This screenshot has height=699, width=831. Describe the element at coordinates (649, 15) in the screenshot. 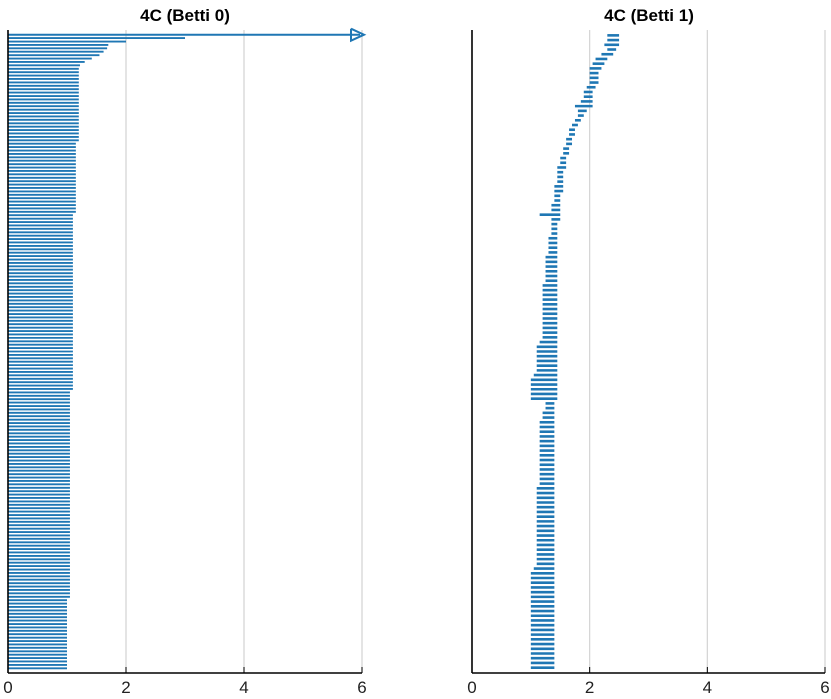

I see `chart-title: 4C (Betti 1)` at that location.